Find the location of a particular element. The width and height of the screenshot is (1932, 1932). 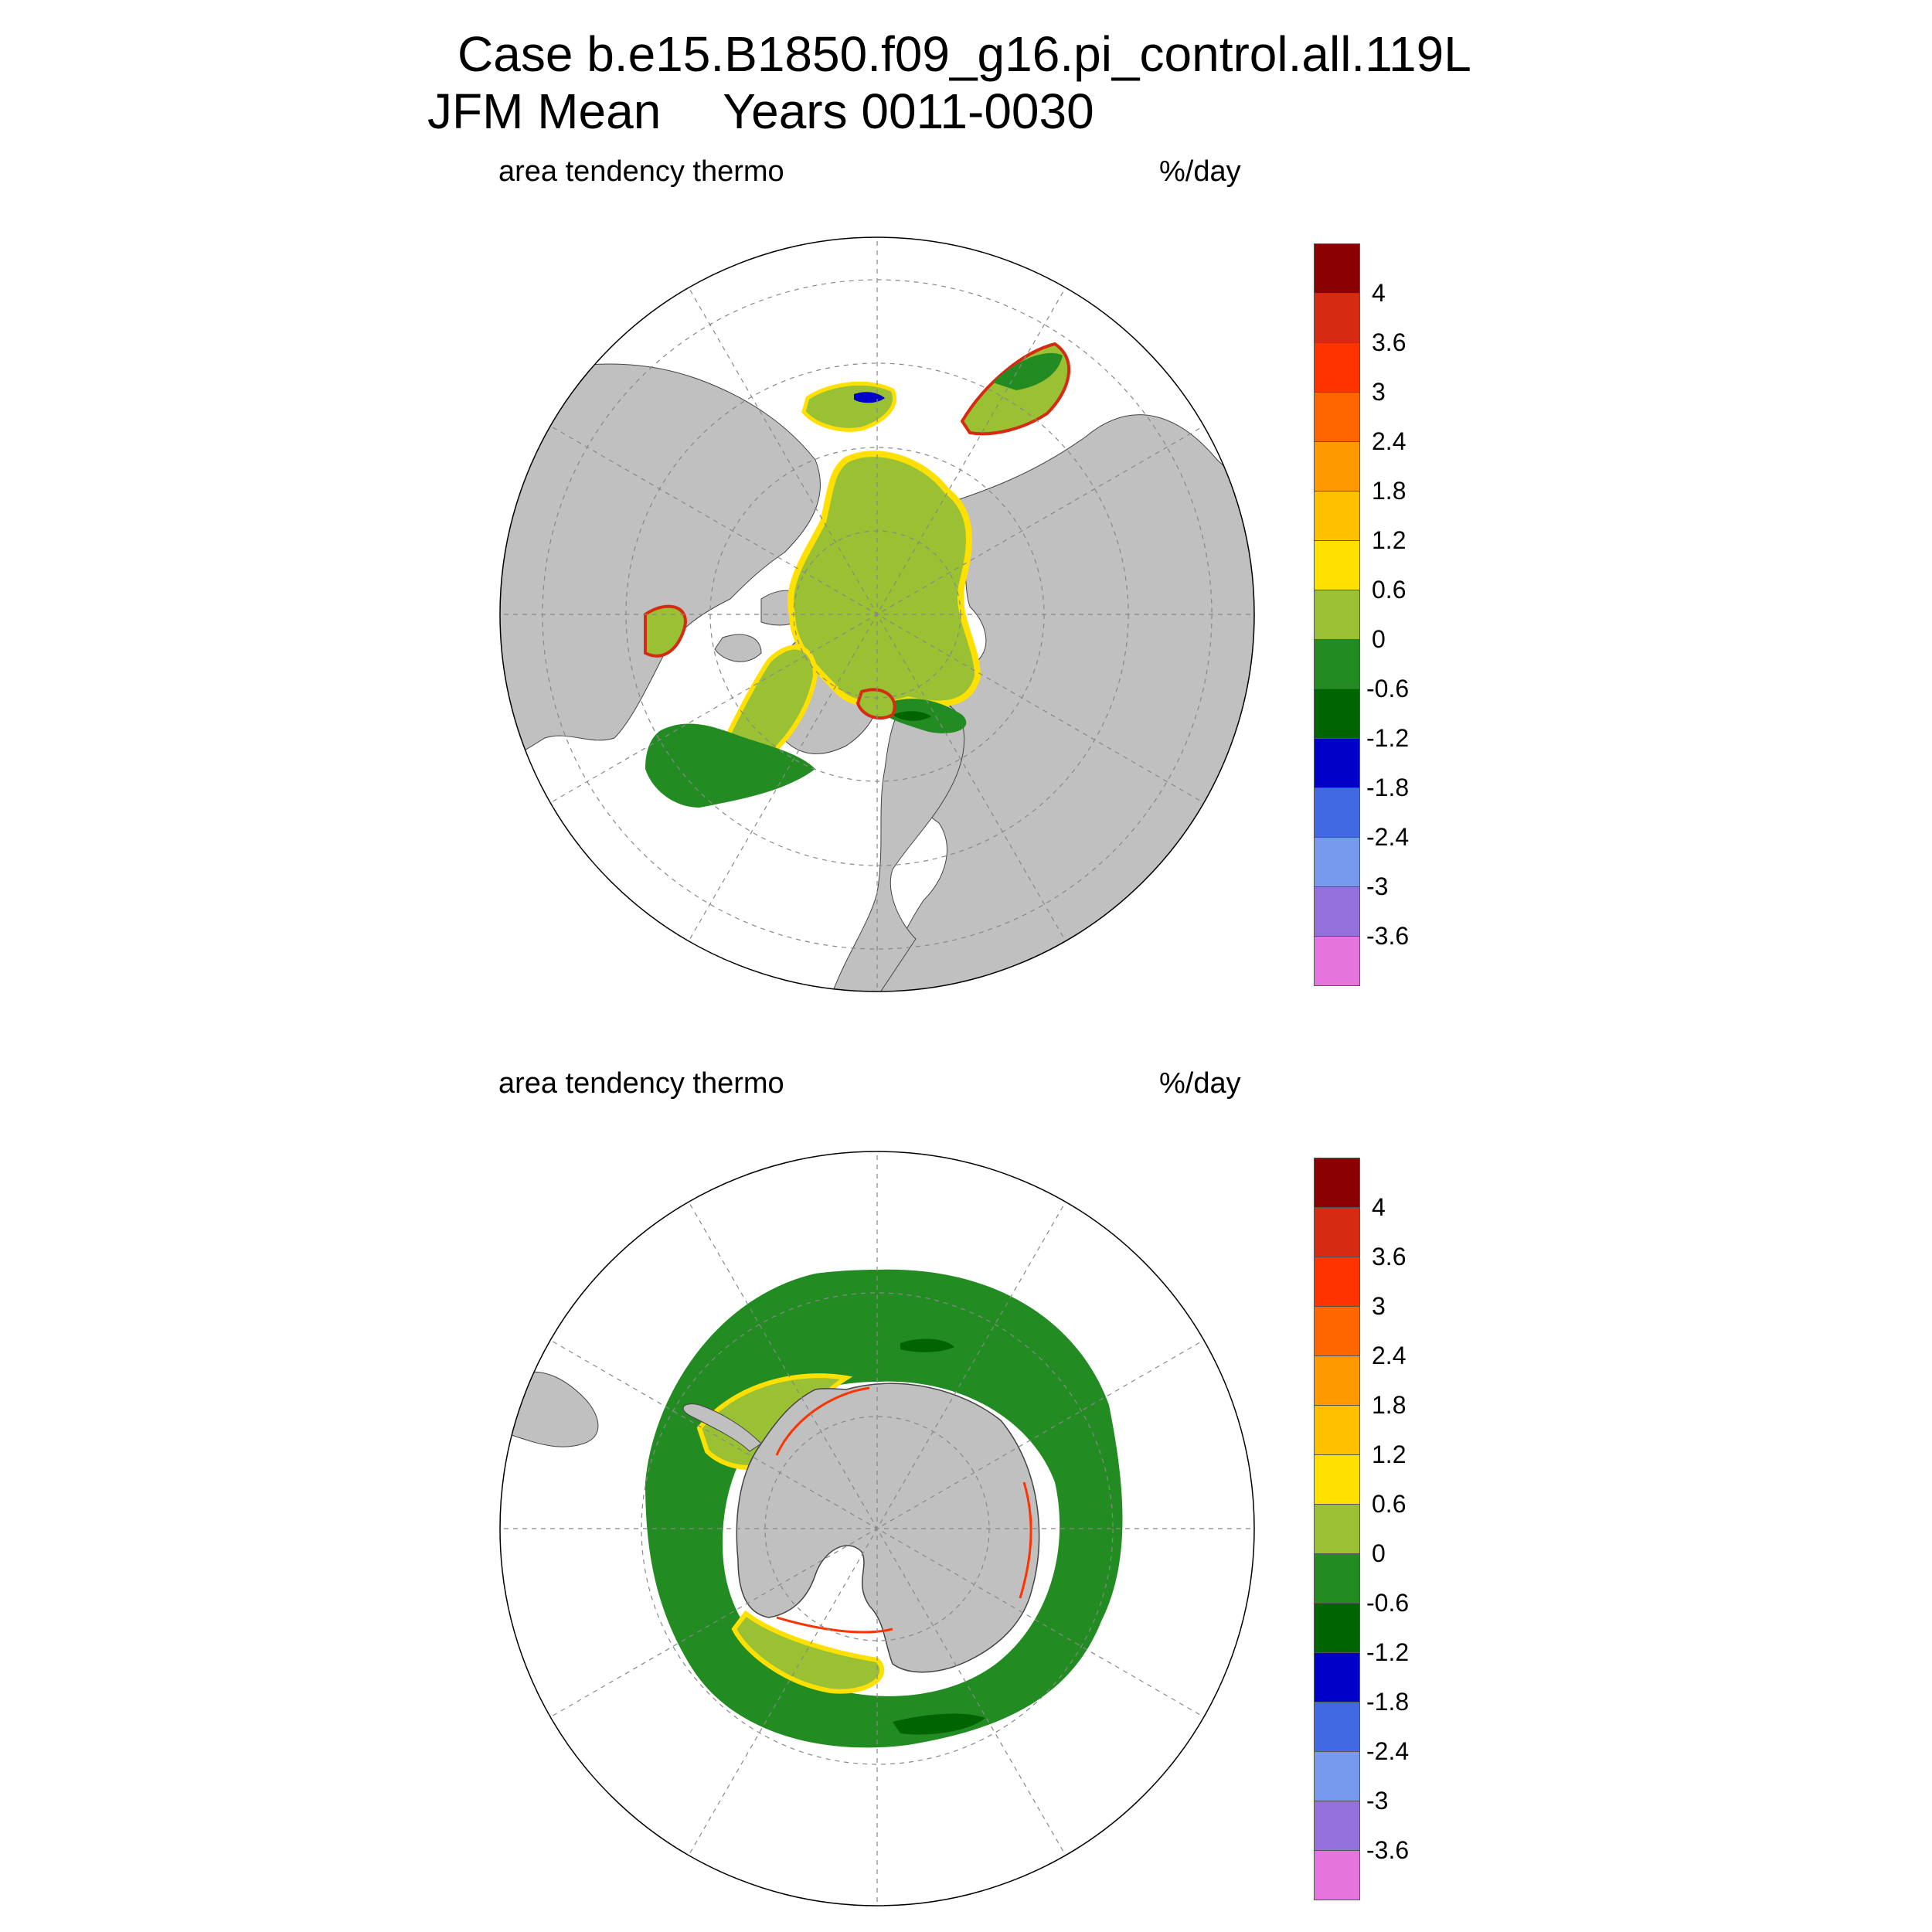

panel-north-variable-label: area tendency thermo is located at coordinates (641, 171).